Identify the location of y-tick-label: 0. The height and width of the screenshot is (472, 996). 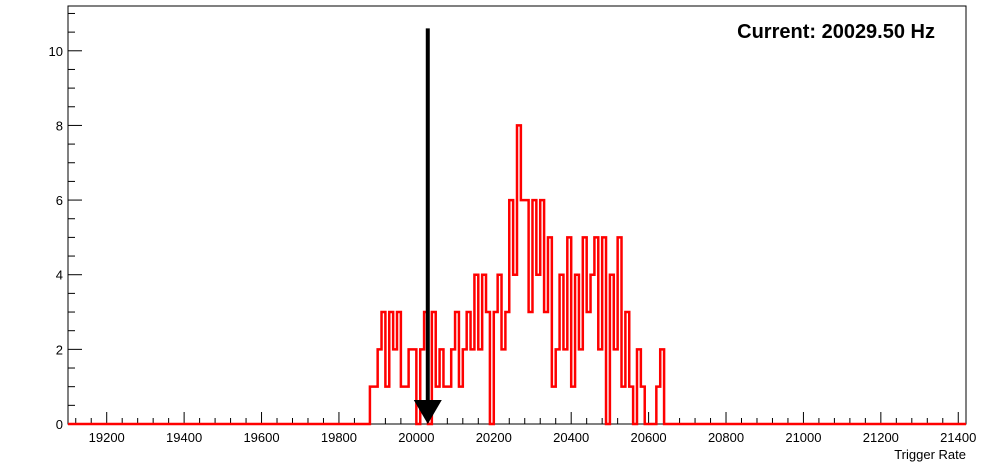
(59, 424).